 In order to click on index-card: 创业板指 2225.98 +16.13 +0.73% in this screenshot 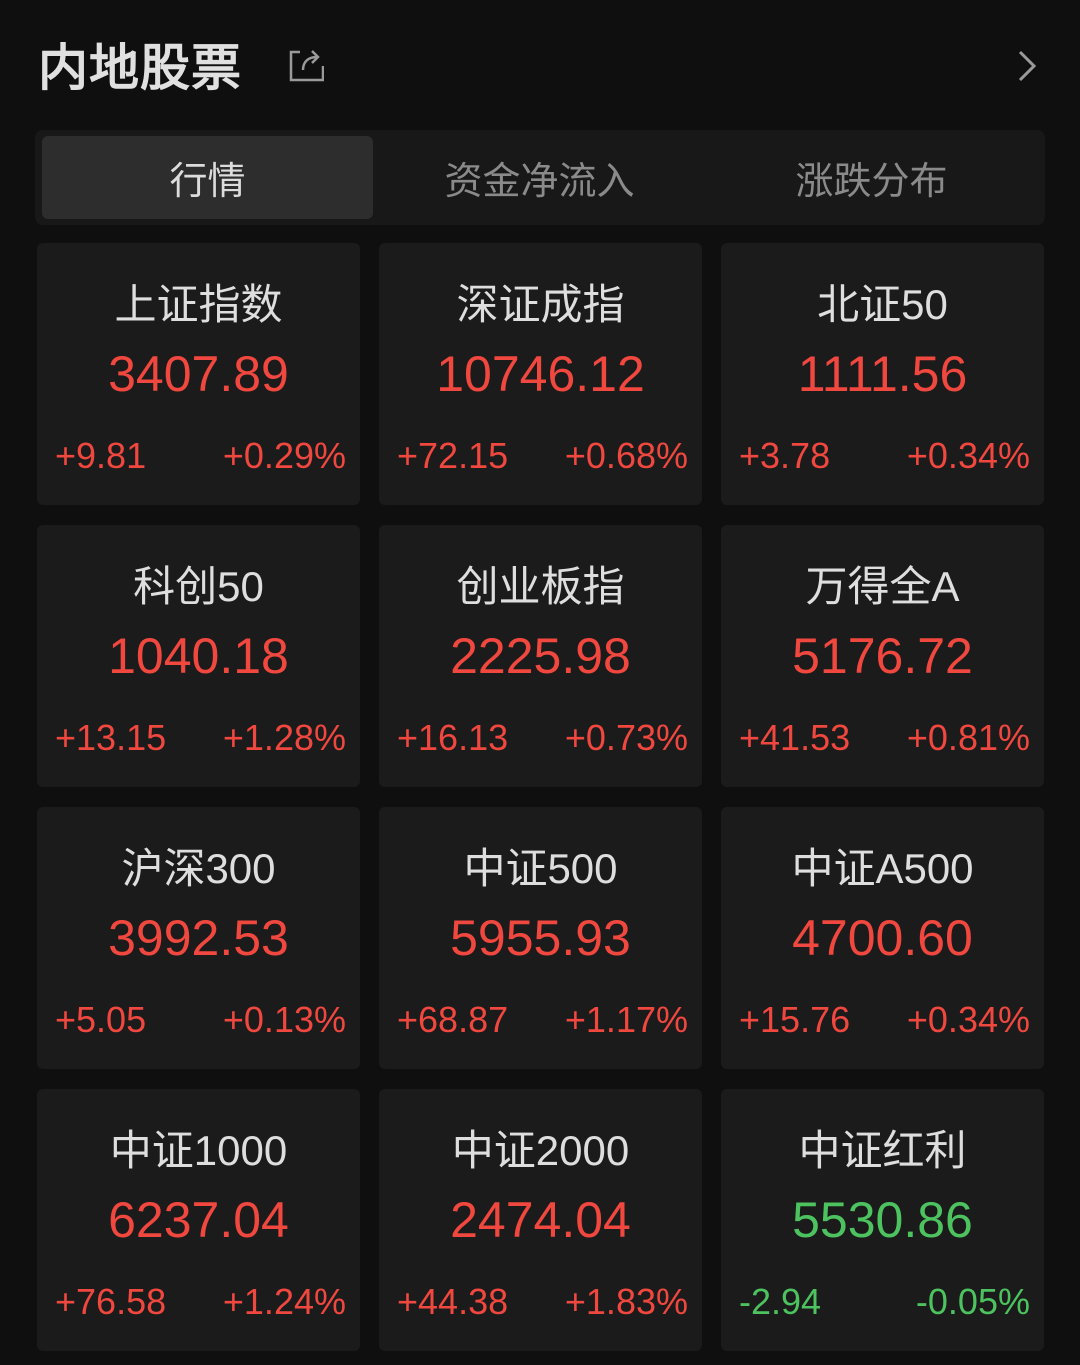, I will do `click(540, 656)`.